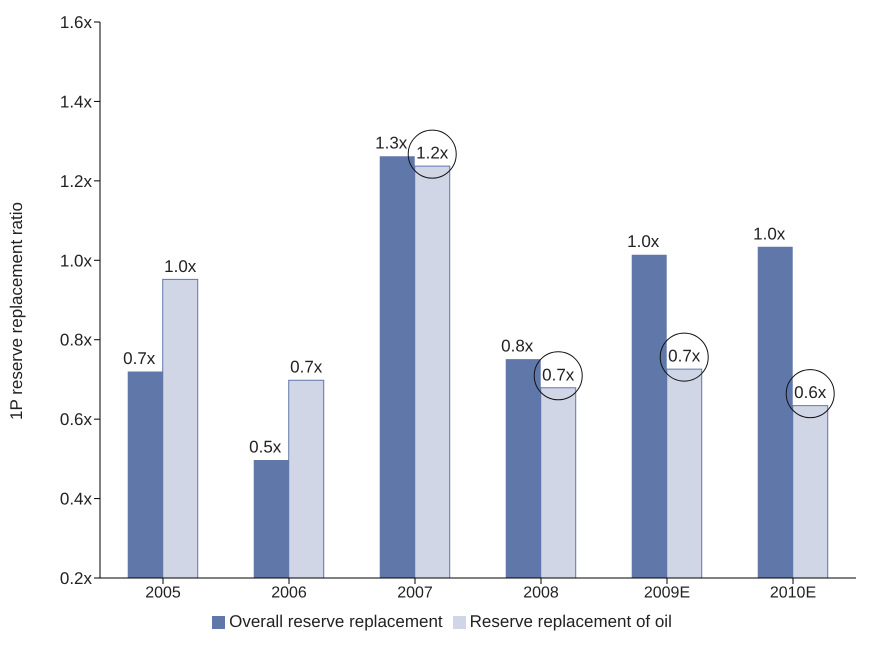 The height and width of the screenshot is (648, 884). I want to click on x-tick-label: 2008, so click(541, 593).